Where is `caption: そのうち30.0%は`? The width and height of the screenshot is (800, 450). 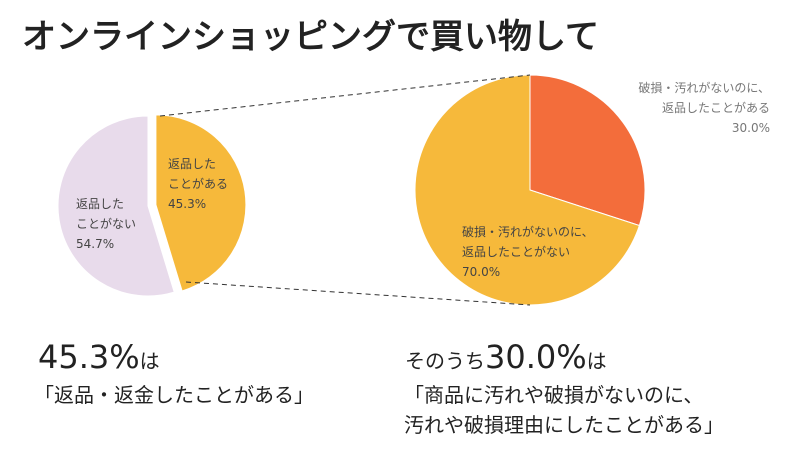 caption: そのうち30.0%は is located at coordinates (506, 357).